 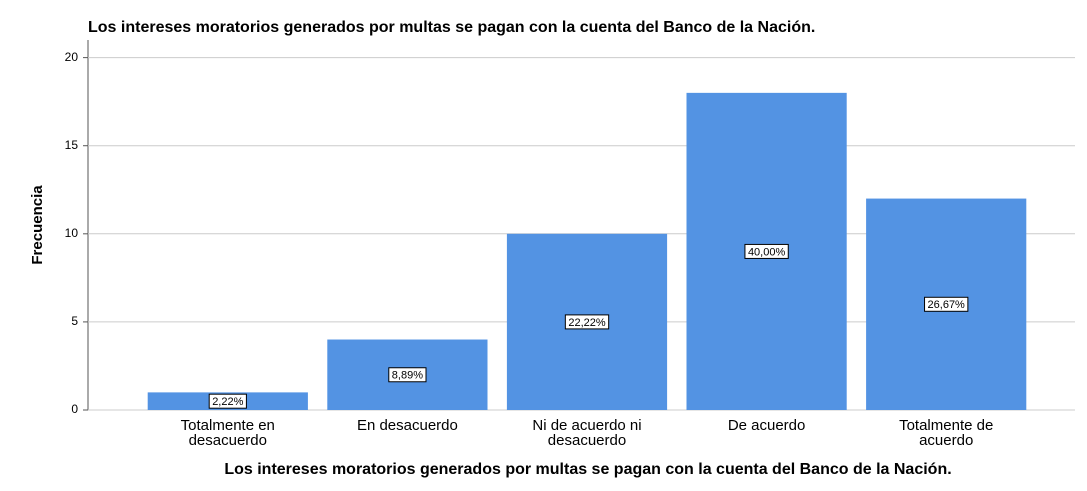 What do you see at coordinates (228, 425) in the screenshot?
I see `x-tick-label: Totalmente en` at bounding box center [228, 425].